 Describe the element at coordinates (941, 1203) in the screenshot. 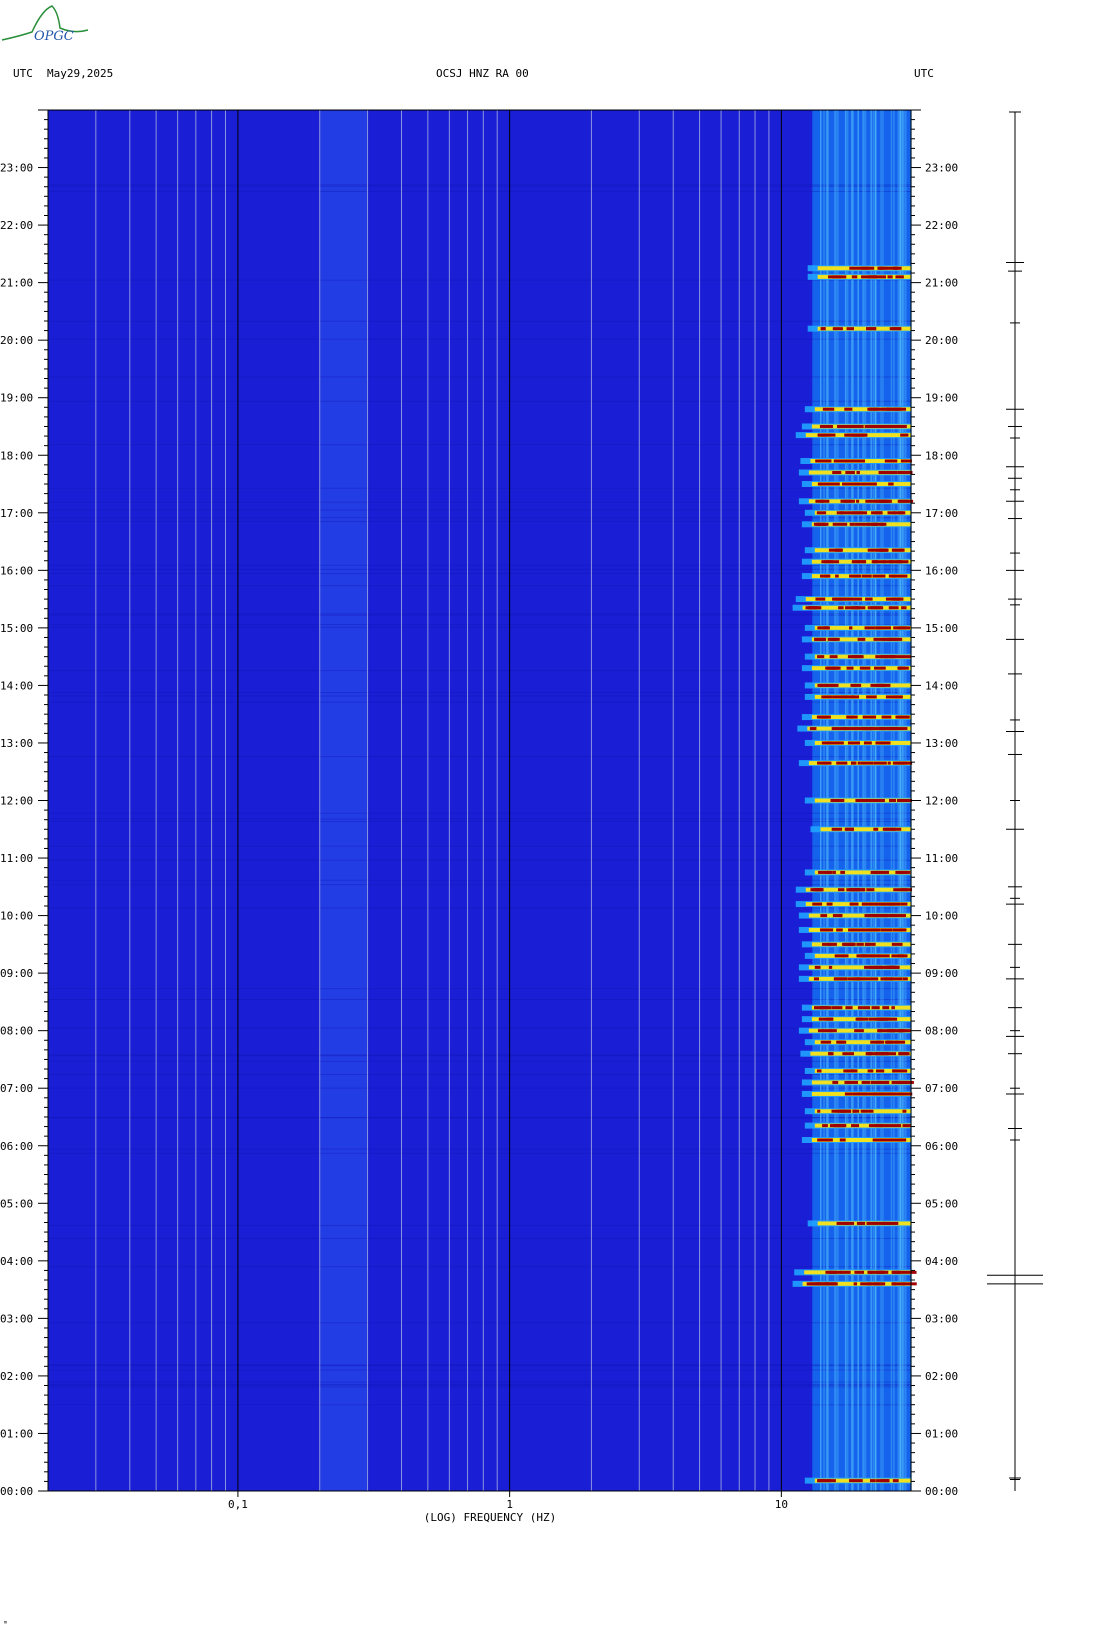

I see `right-time-label: 05:00` at that location.